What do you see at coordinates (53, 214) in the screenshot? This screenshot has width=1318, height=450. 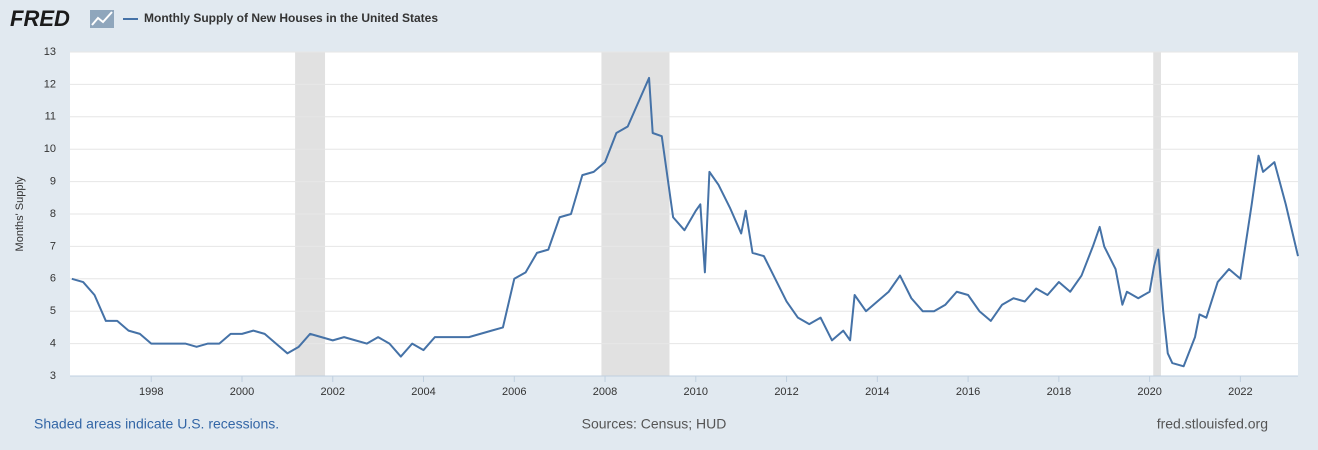 I see `y-tick-label: 8` at bounding box center [53, 214].